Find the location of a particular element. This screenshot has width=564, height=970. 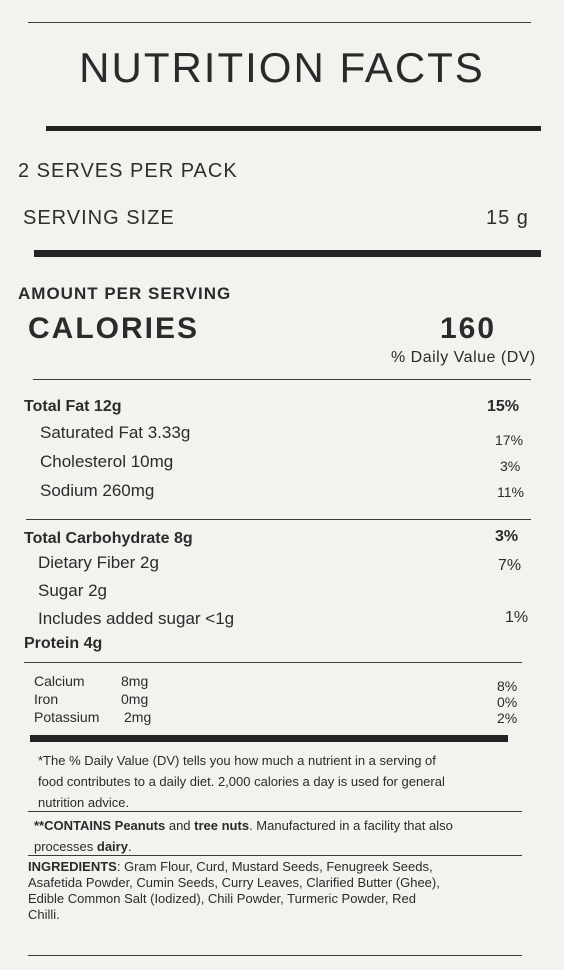

bottom-divider is located at coordinates (275, 955).